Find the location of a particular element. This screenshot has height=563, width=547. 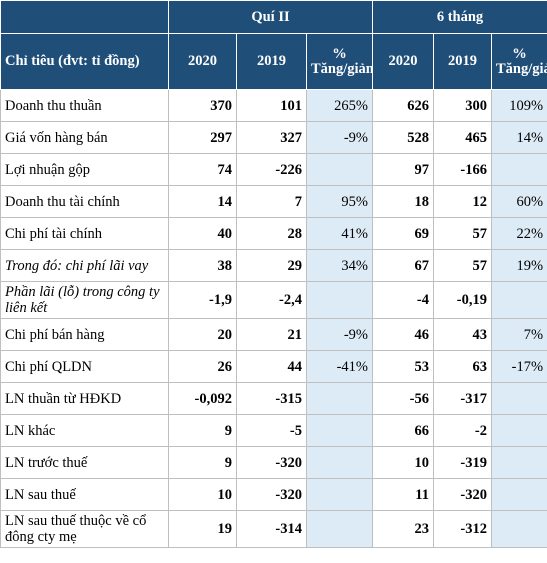

table-cell: 11 is located at coordinates (403, 494).